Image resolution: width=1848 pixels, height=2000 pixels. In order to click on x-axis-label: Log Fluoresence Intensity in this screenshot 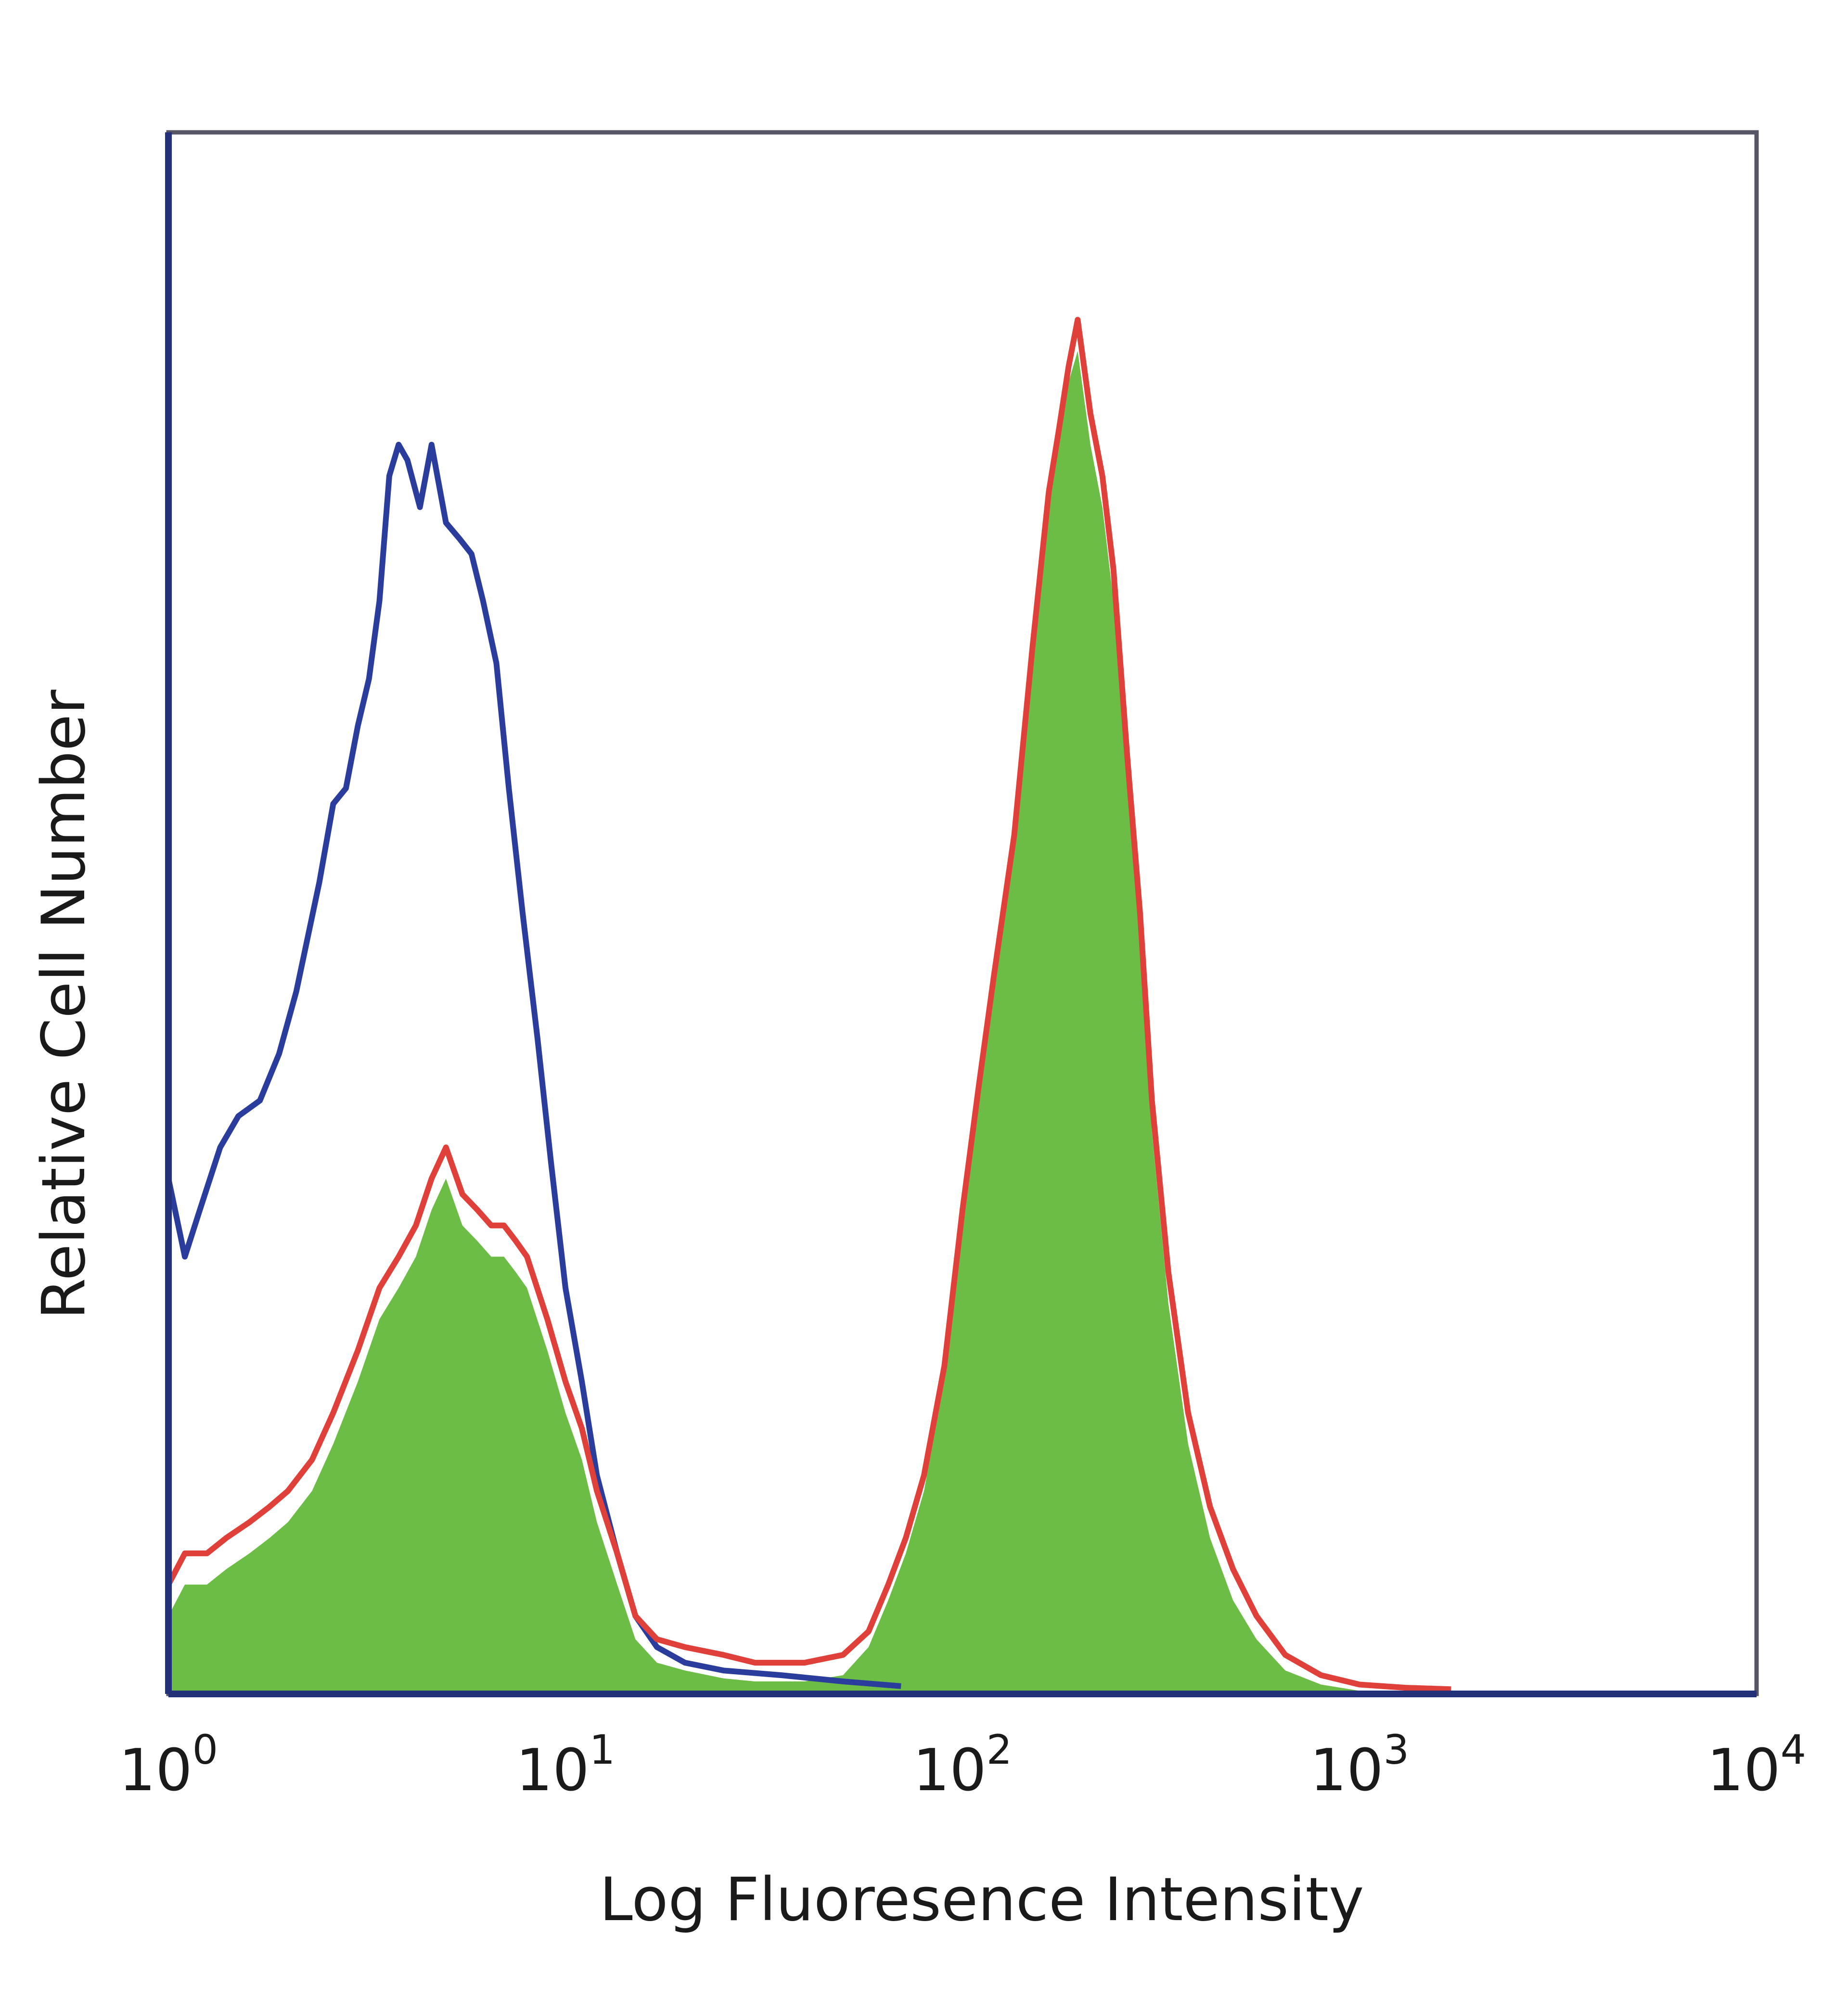, I will do `click(982, 1900)`.